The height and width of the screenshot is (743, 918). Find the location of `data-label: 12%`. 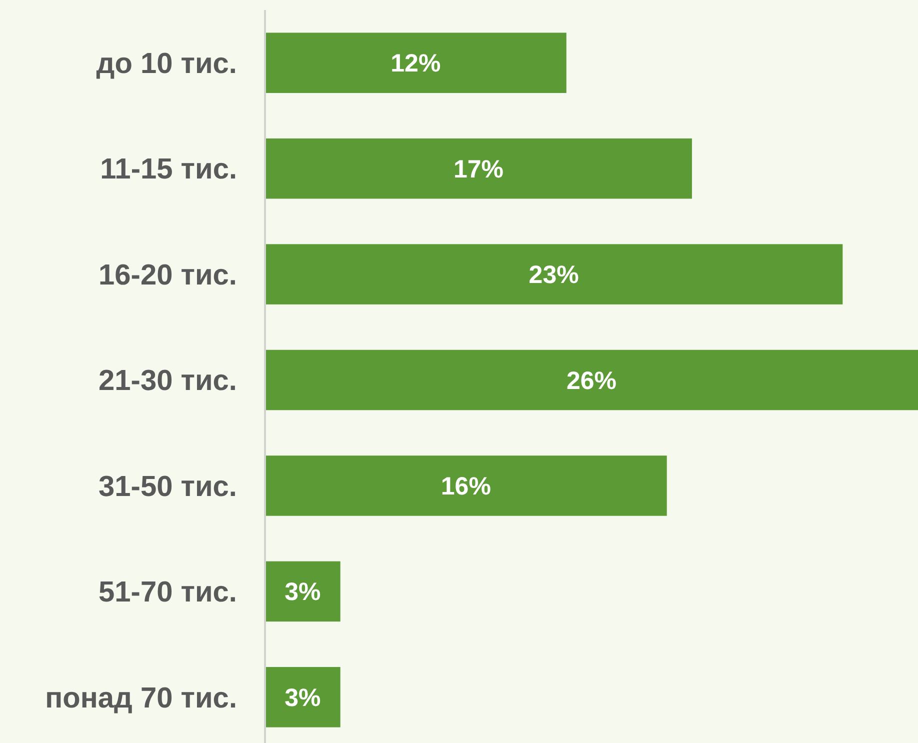

data-label: 12% is located at coordinates (415, 64).